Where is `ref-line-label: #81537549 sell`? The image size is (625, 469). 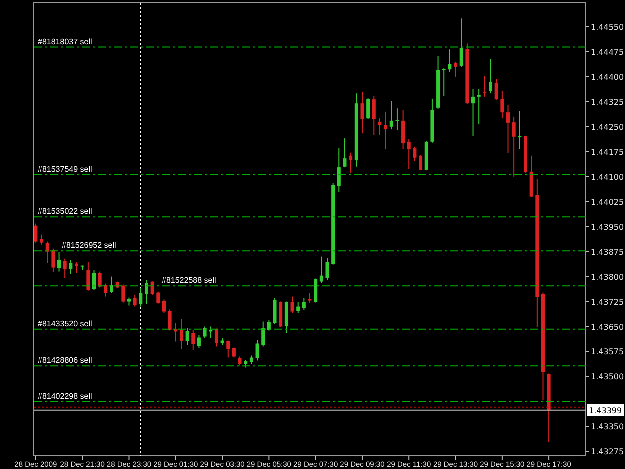 ref-line-label: #81537549 sell is located at coordinates (65, 169).